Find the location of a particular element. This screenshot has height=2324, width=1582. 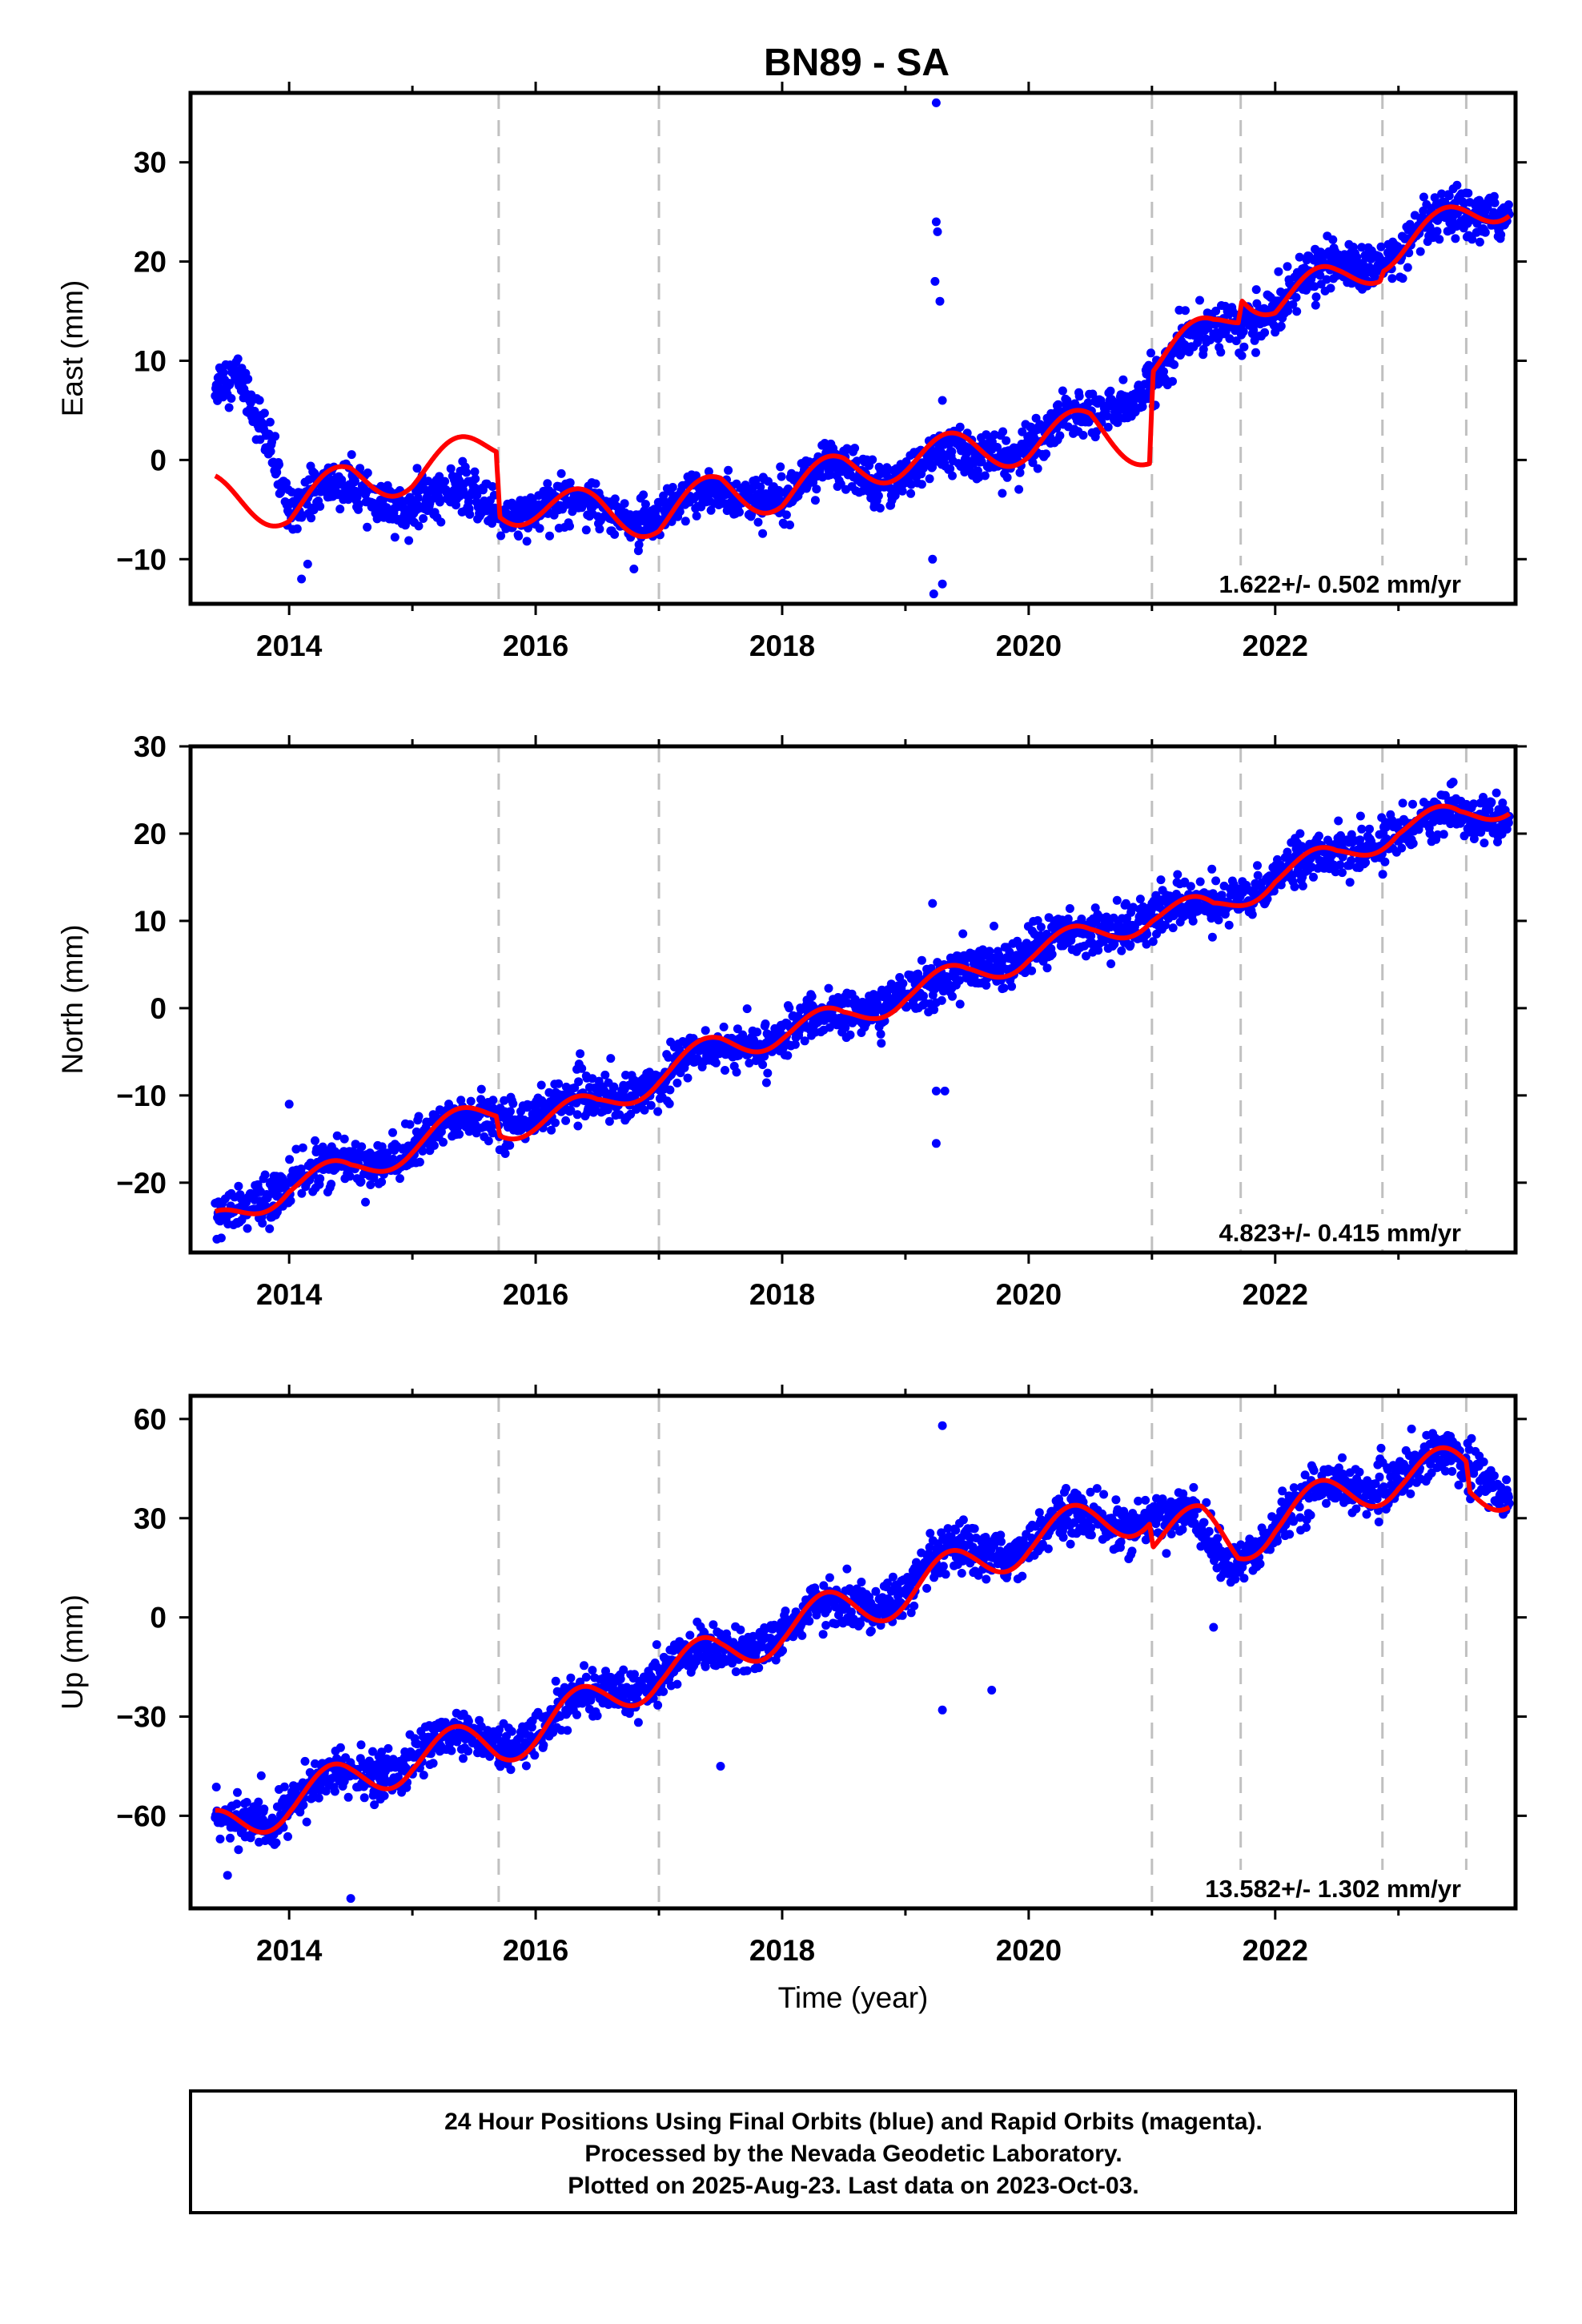

north-y-tick-label: 0 is located at coordinates (158, 1008).